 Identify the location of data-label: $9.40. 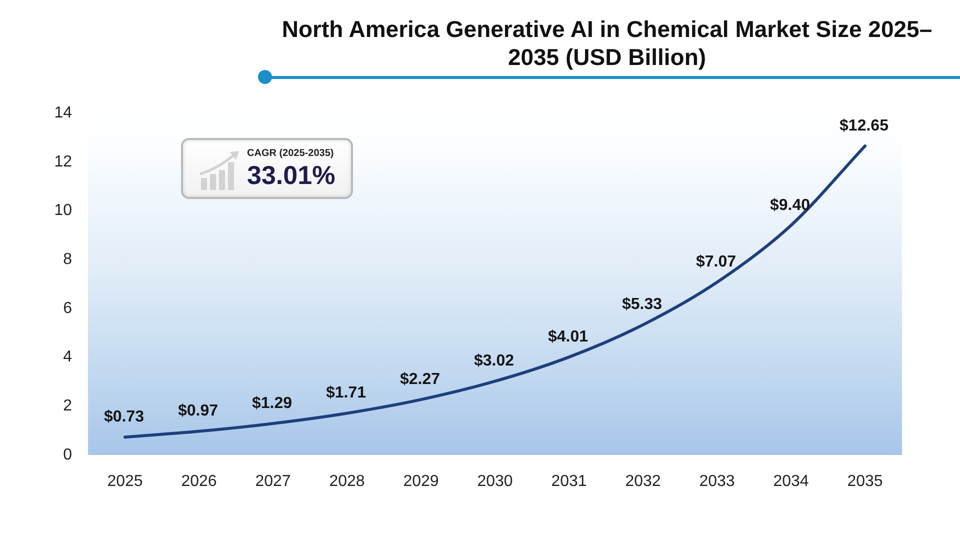
(790, 205).